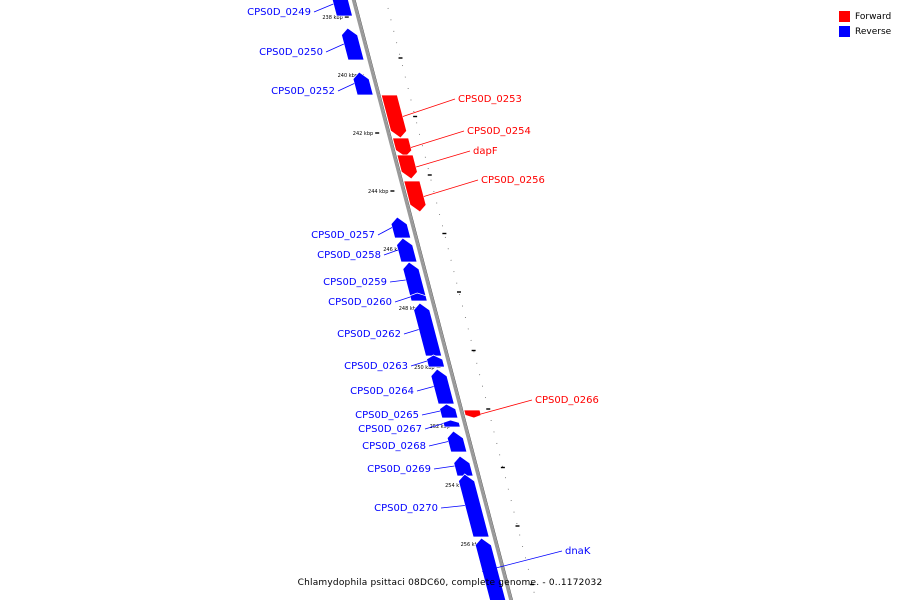 The width and height of the screenshot is (900, 600). I want to click on gene-label: CPS0D_0259, so click(355, 282).